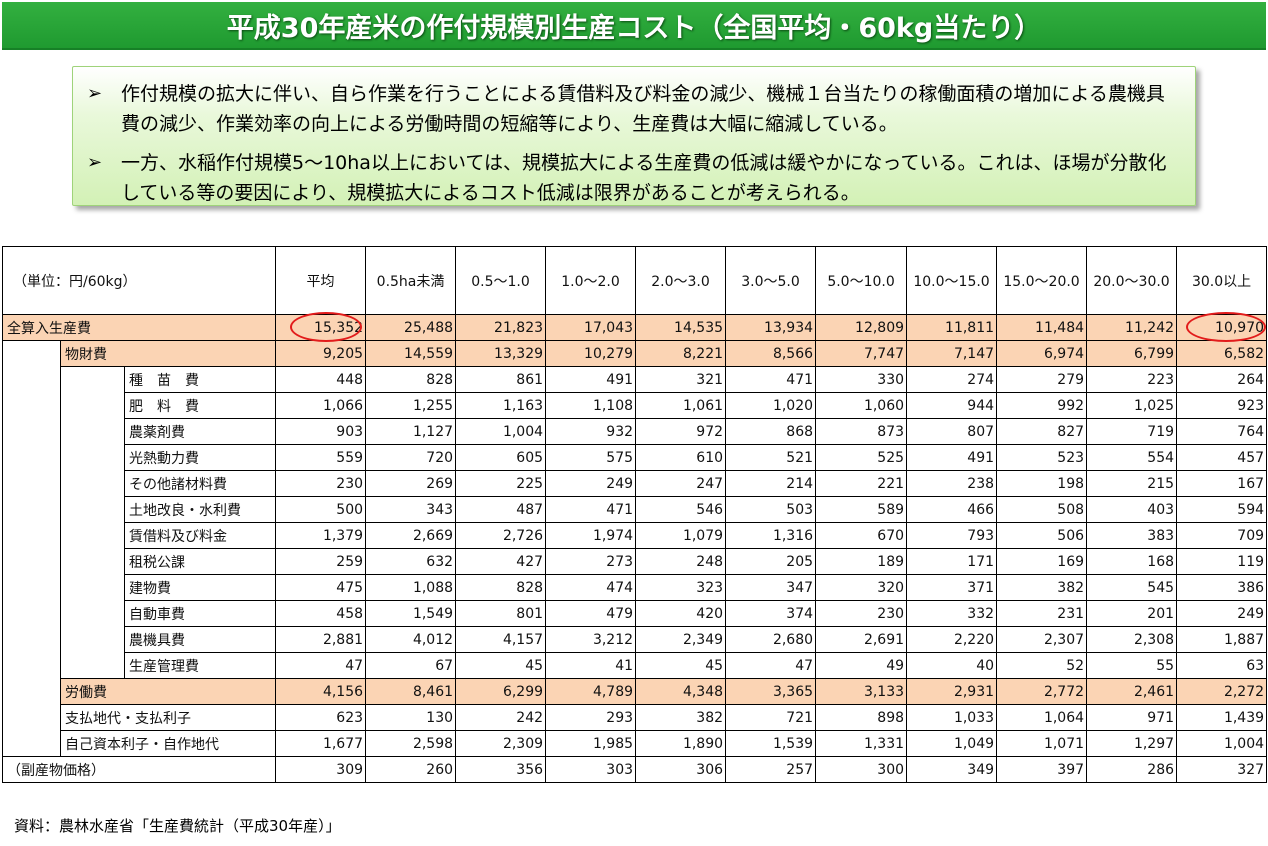 This screenshot has height=846, width=1268. What do you see at coordinates (771, 613) in the screenshot?
I see `value-cell: 374` at bounding box center [771, 613].